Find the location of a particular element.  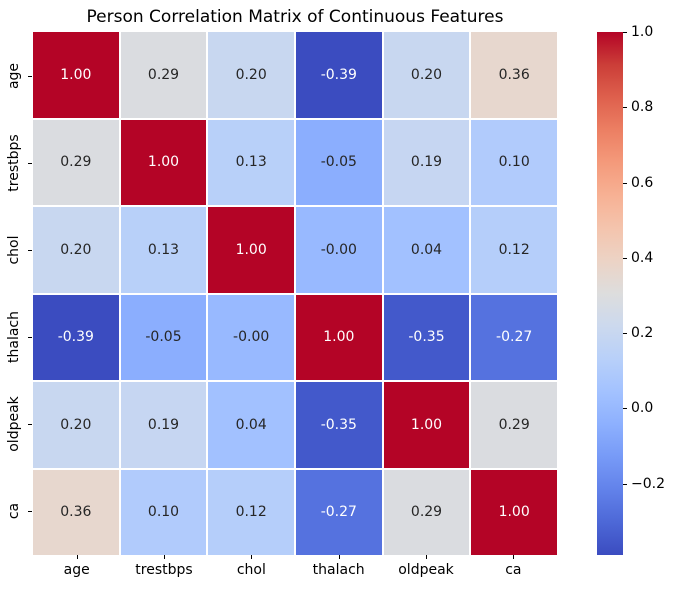

x-axis-tick-label: thalach is located at coordinates (338, 570).